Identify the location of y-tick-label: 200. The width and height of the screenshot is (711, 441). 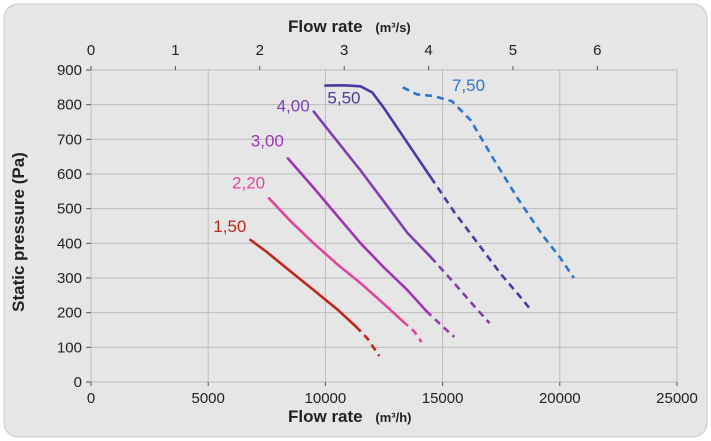
(69, 313).